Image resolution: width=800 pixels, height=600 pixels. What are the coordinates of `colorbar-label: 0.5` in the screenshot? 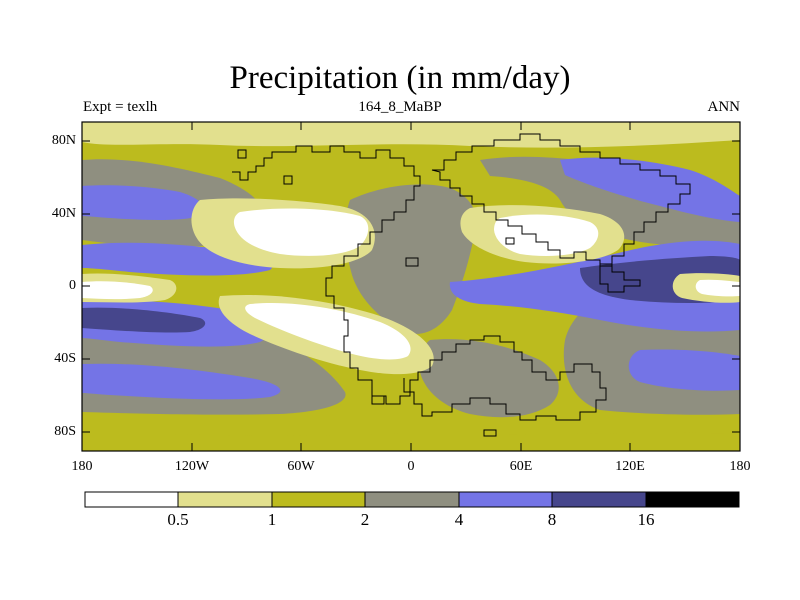 It's located at (178, 519).